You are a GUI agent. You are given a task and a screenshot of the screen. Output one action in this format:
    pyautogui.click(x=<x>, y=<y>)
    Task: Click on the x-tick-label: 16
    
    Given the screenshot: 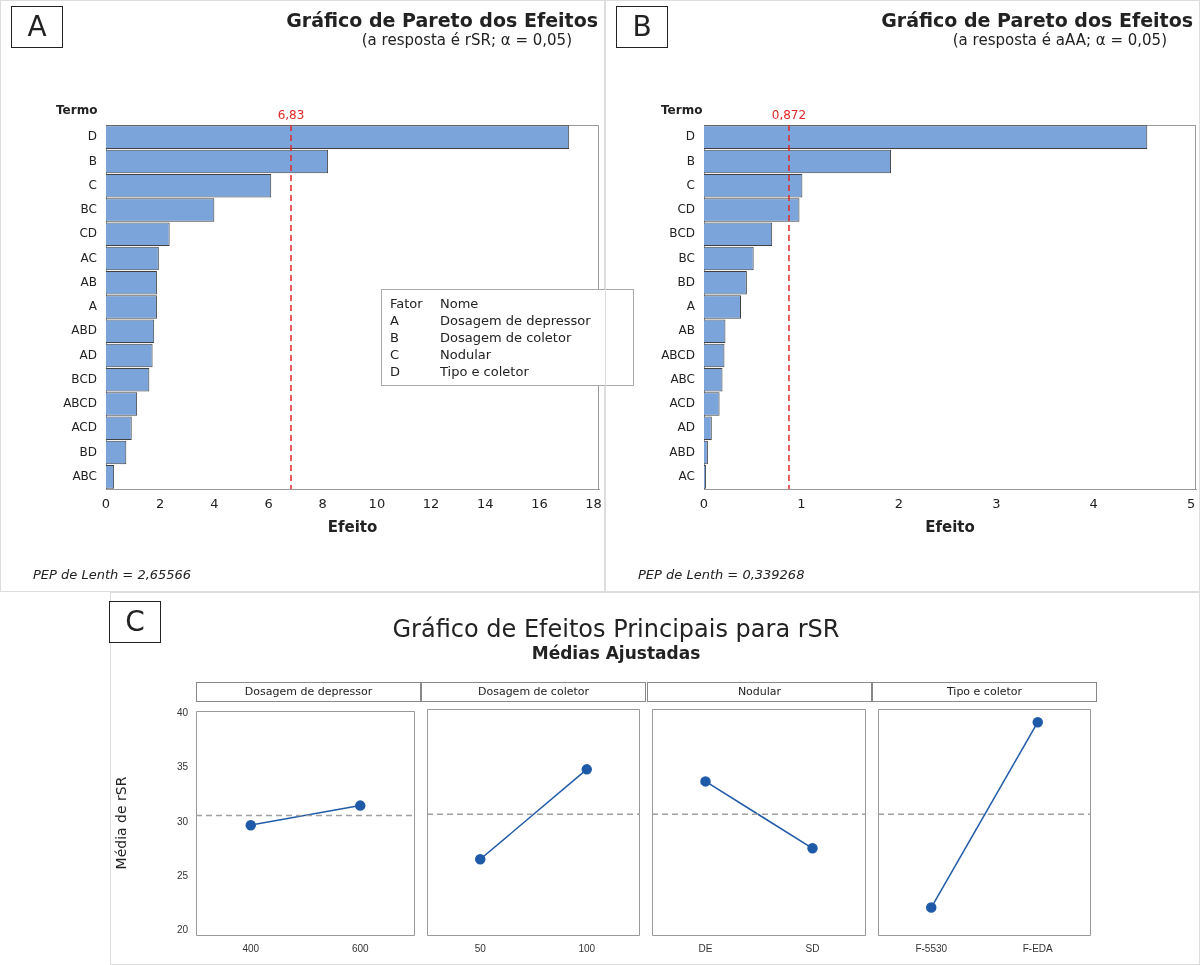 What is the action you would take?
    pyautogui.click(x=539, y=504)
    